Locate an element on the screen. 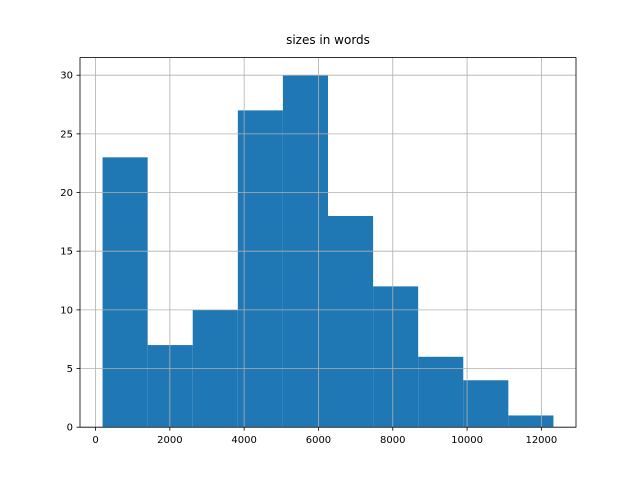  x-tick-label: 6000 is located at coordinates (318, 440).